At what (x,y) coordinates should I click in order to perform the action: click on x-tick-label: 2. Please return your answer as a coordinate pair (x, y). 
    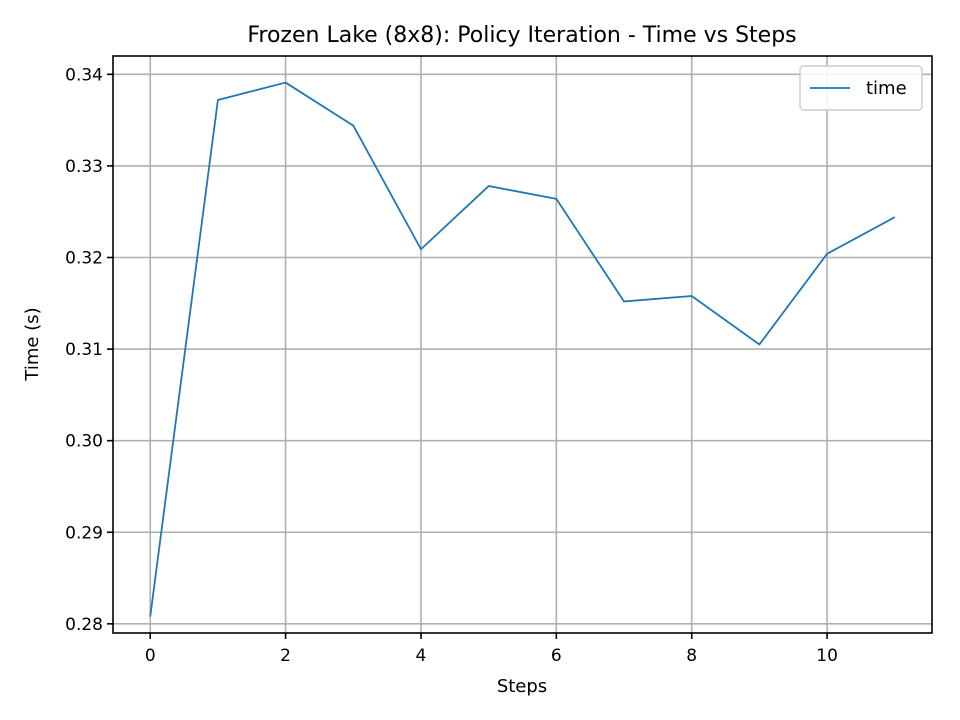
    Looking at the image, I should click on (285, 656).